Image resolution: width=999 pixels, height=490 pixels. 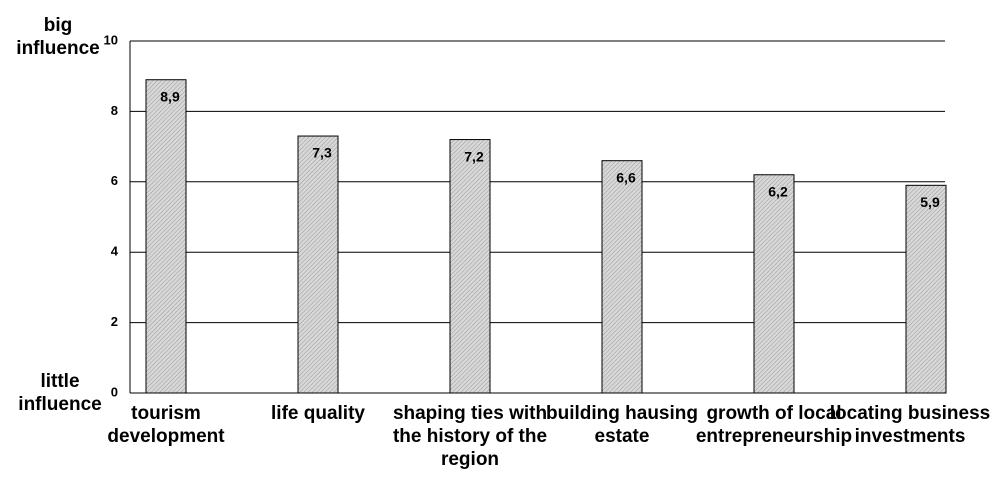 I want to click on annotation: little influence, so click(x=60, y=393).